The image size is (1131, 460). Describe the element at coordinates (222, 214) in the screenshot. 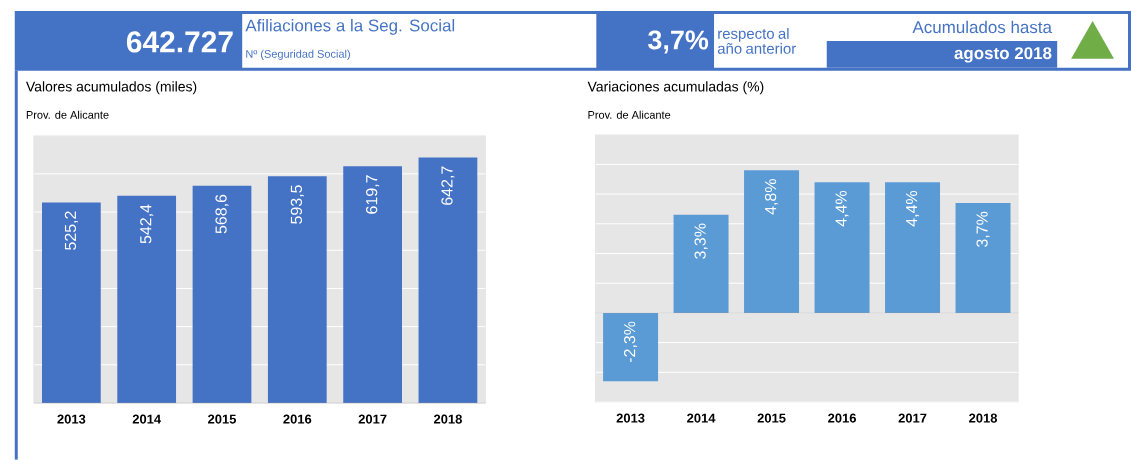

I see `data-label: 568,6` at that location.